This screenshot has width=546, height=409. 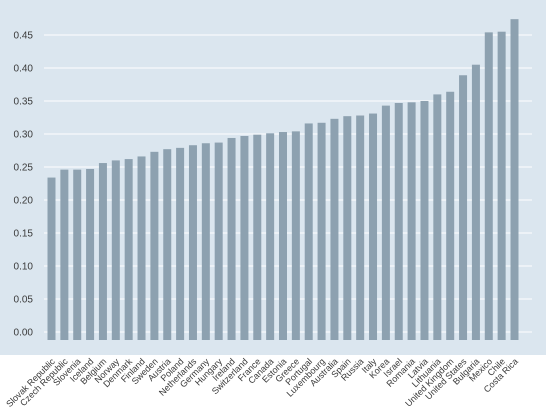 I want to click on bar-latvia, so click(x=424, y=220).